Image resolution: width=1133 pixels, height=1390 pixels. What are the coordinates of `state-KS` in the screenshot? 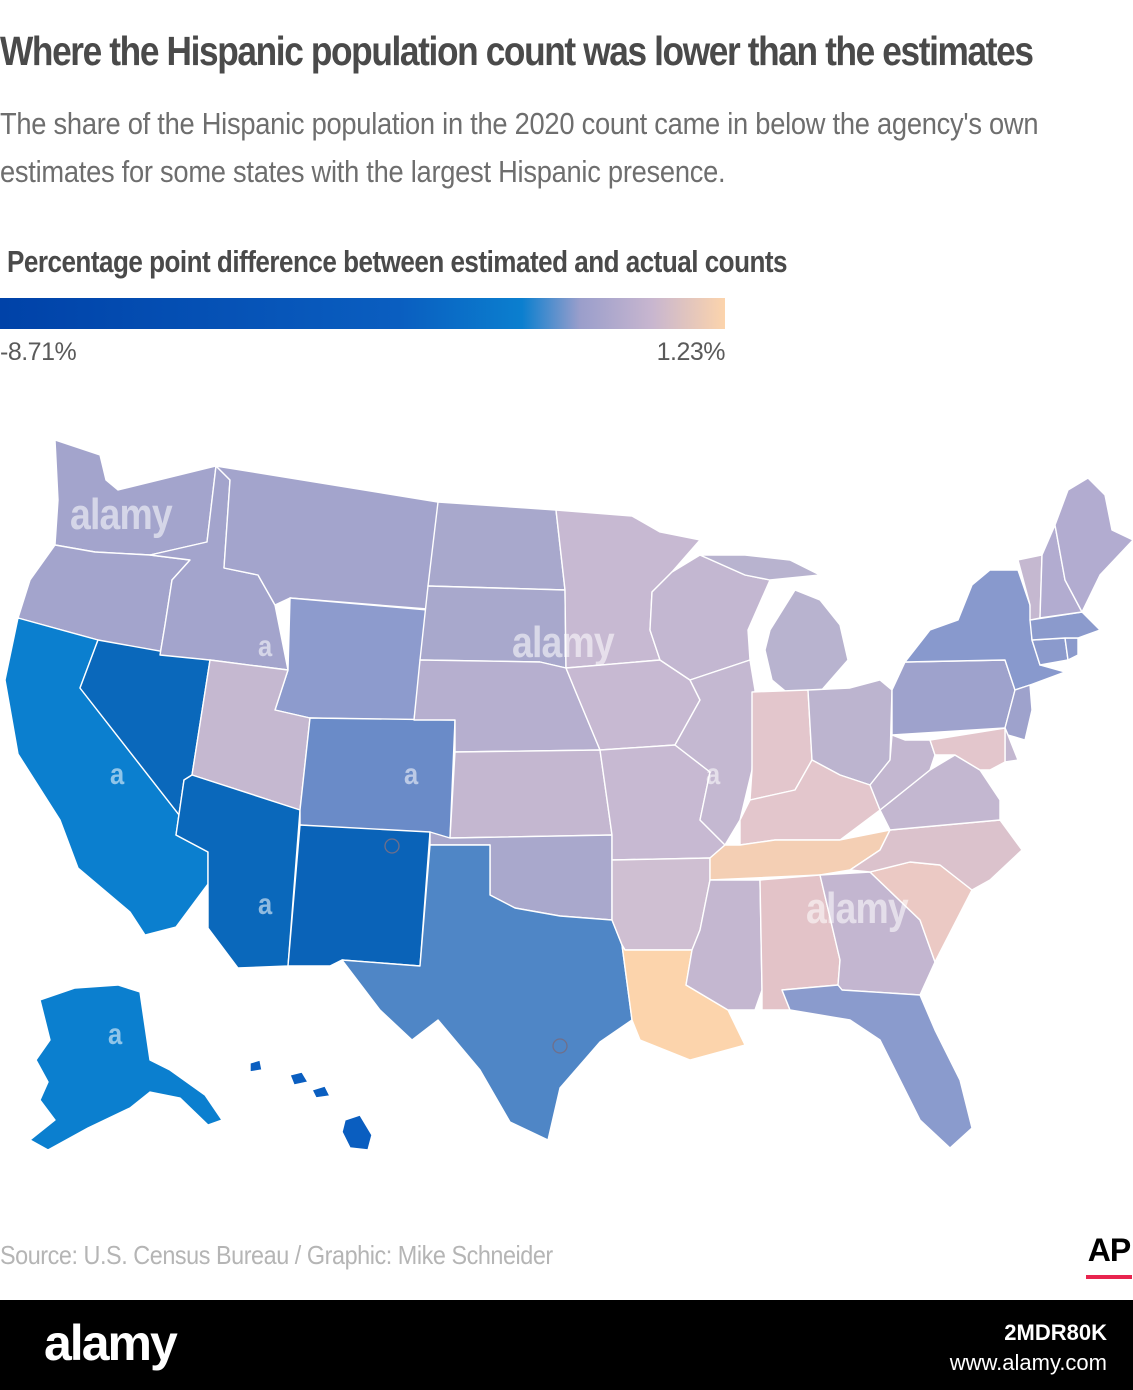 It's located at (531, 794).